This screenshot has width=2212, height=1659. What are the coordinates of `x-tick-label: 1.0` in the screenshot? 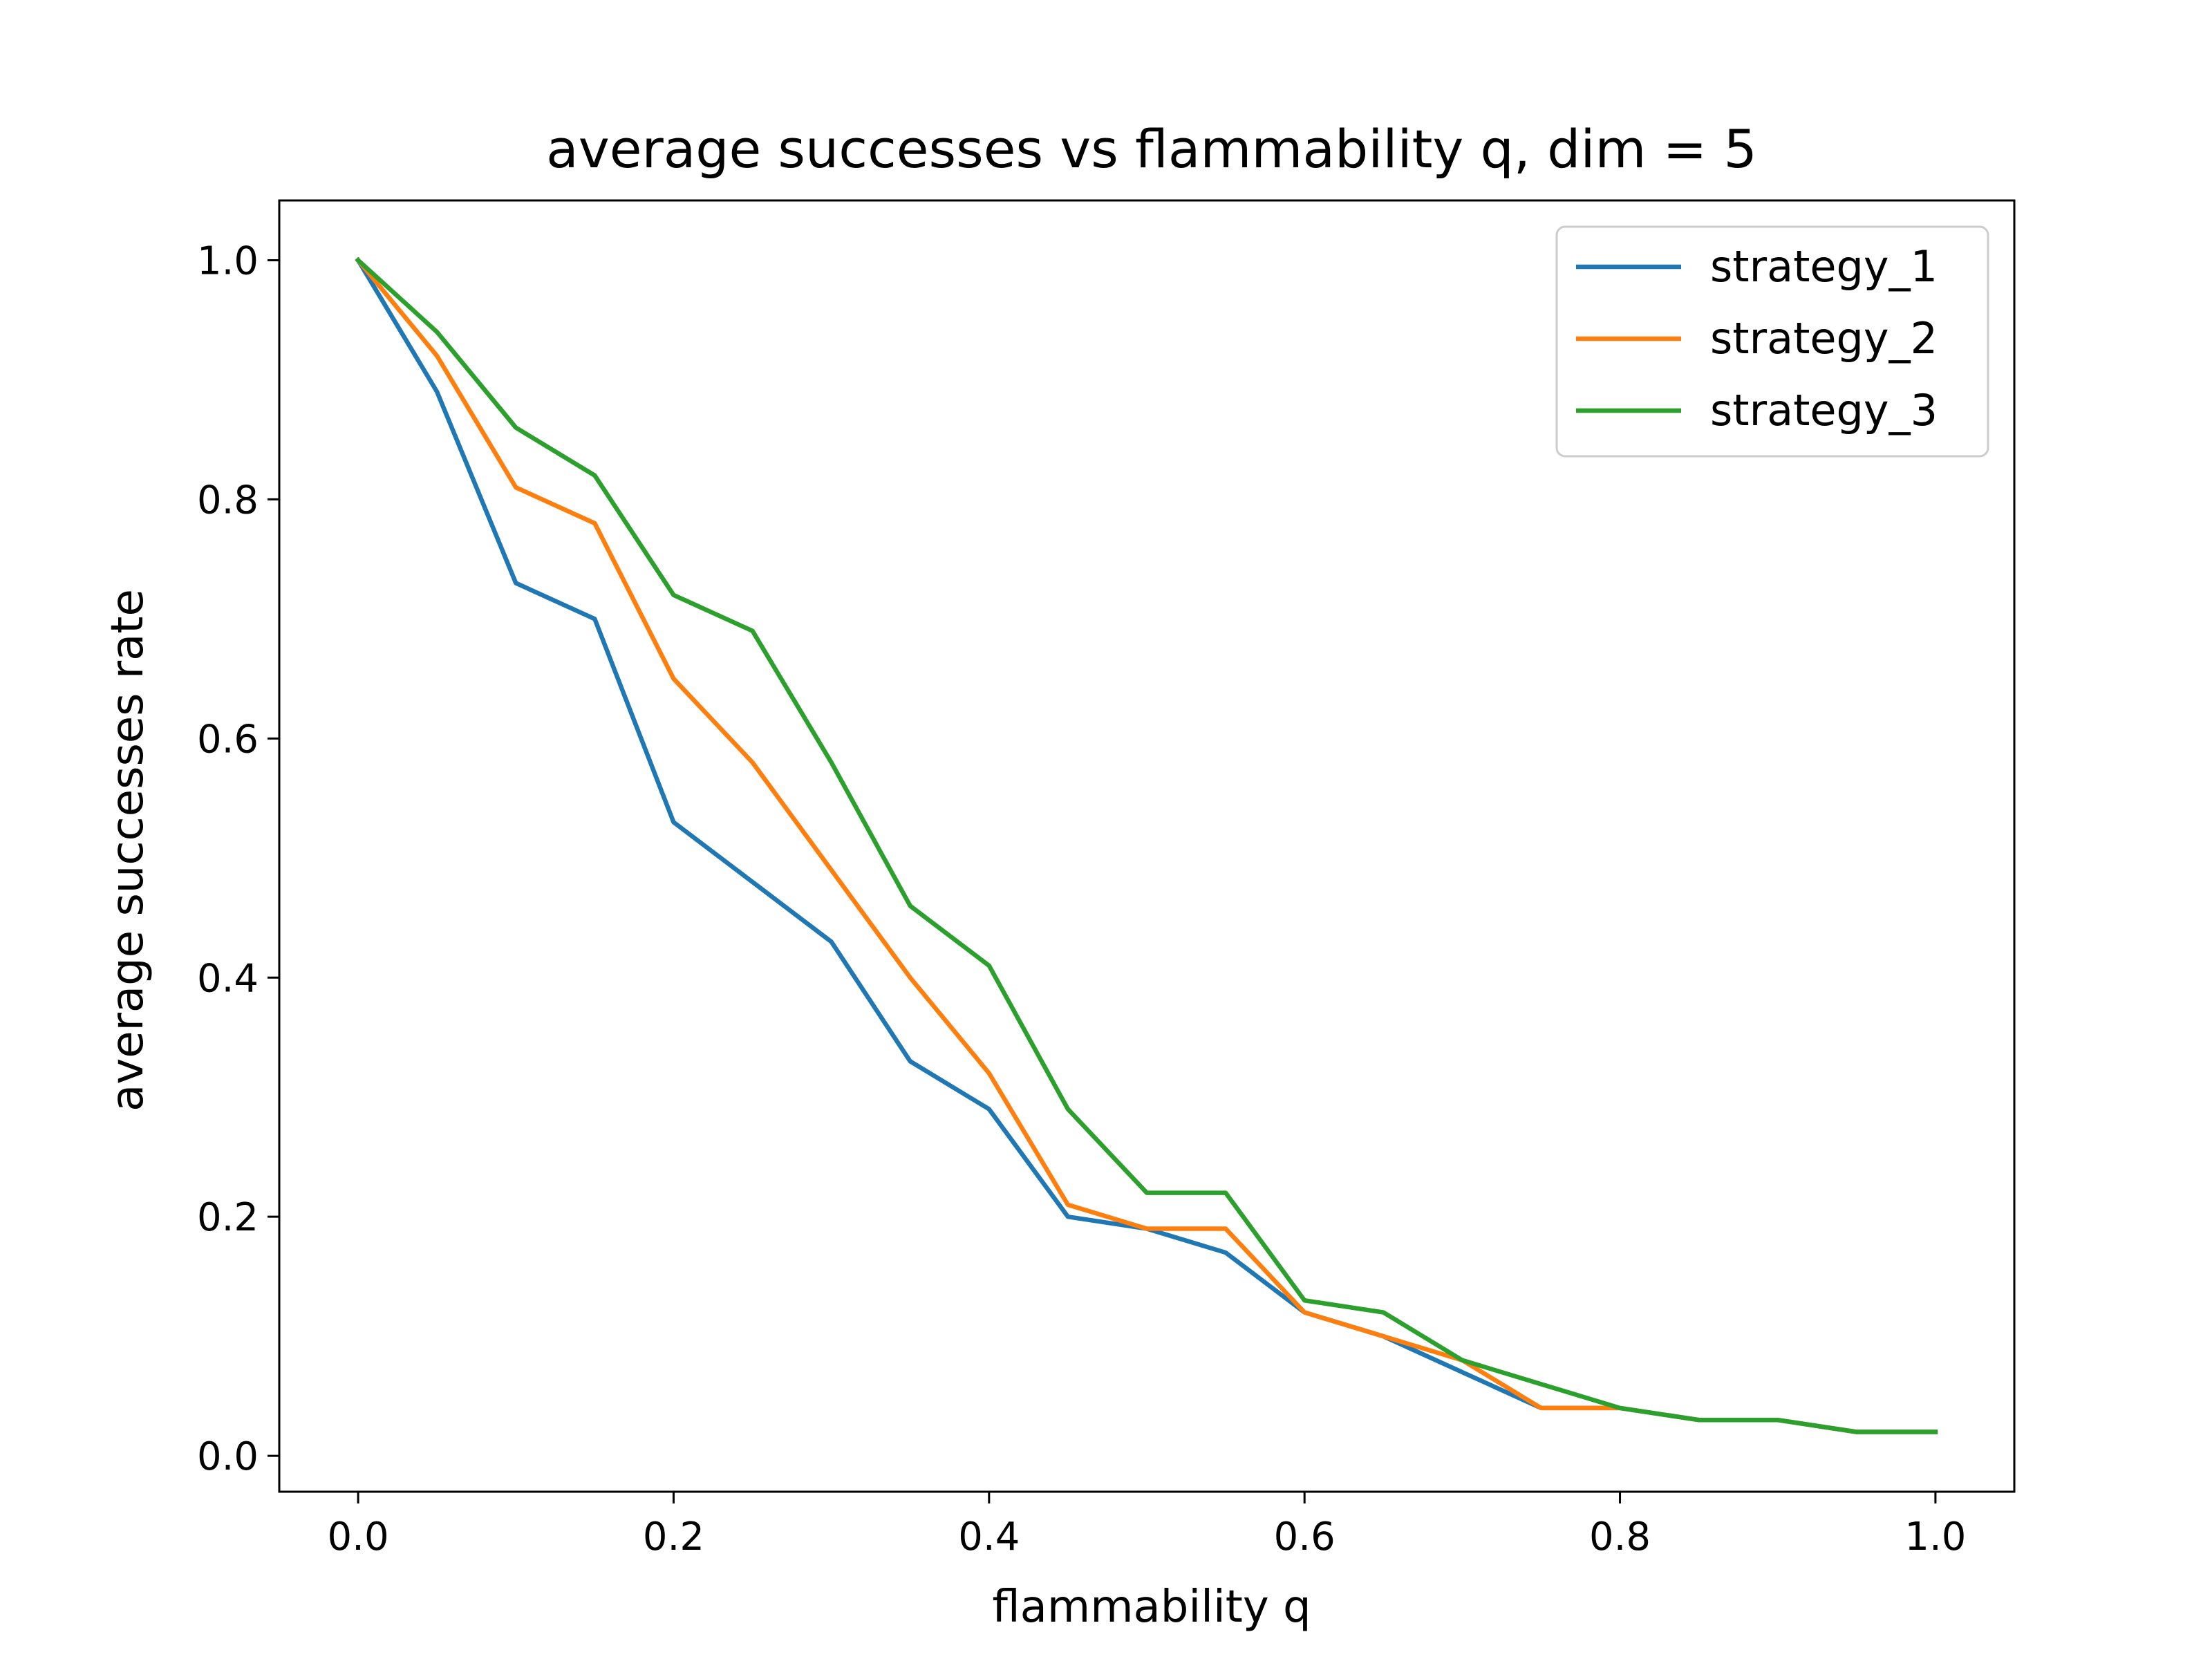 It's located at (1935, 1537).